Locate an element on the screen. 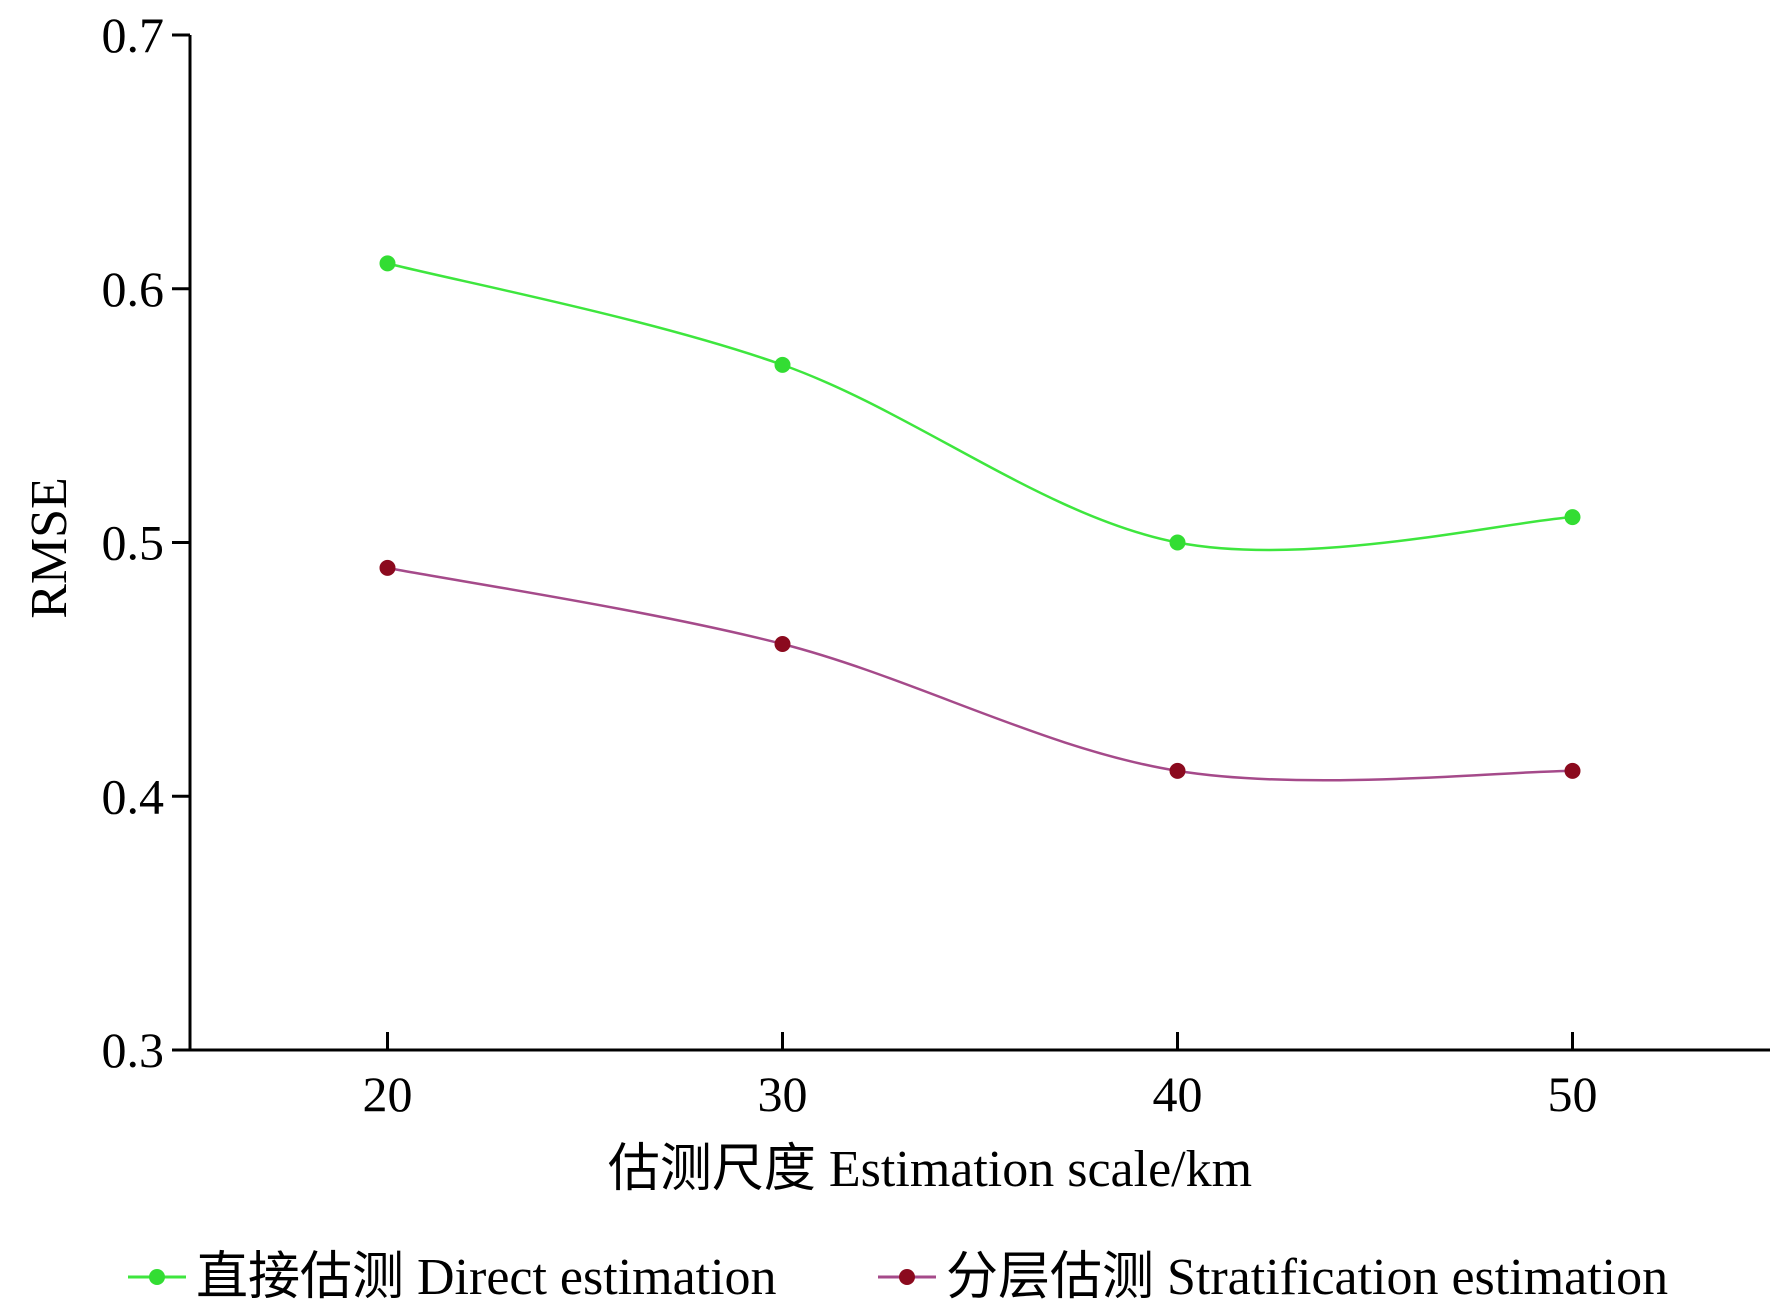  legend-item-direct: 直接估测 Direct estimation is located at coordinates (452, 1275).